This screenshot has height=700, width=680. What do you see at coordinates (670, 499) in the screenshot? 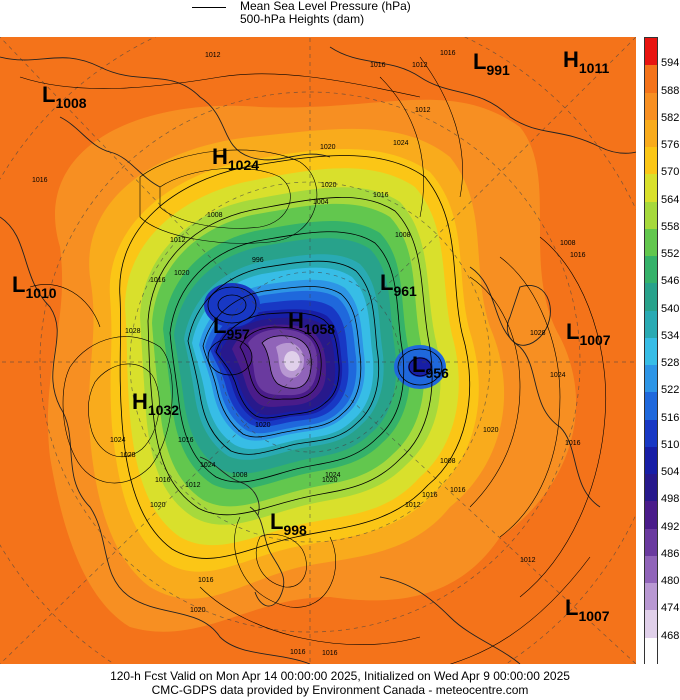
I see `colorbar-label: 498` at bounding box center [670, 499].